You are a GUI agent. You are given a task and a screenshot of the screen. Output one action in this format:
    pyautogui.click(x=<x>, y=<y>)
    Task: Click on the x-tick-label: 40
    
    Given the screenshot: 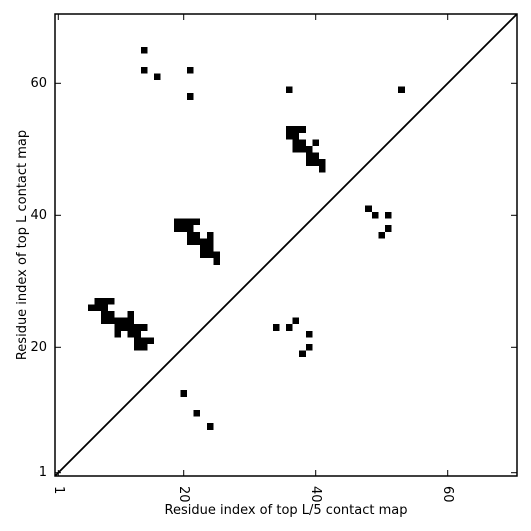 What is the action you would take?
    pyautogui.click(x=315, y=494)
    